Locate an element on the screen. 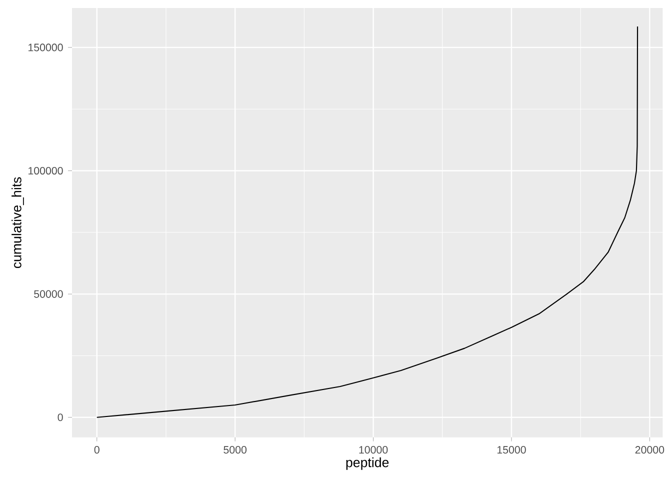  x-tick-label: 10000 is located at coordinates (373, 450).